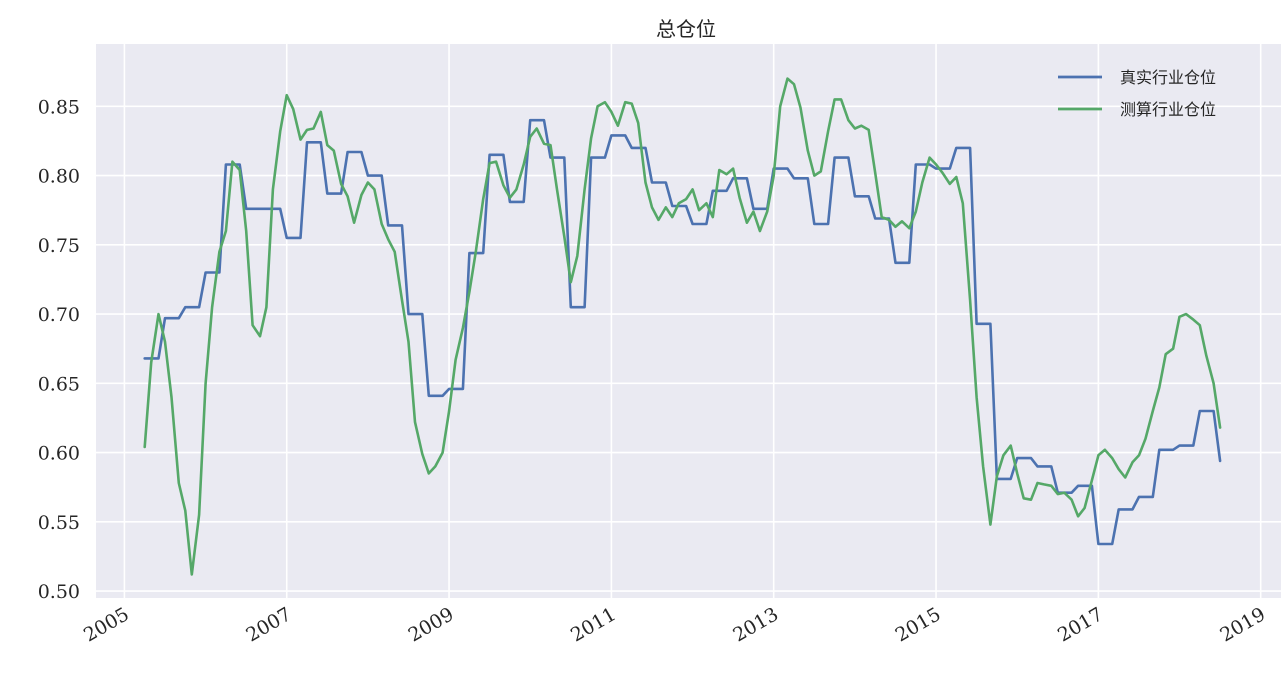 Image resolution: width=1287 pixels, height=678 pixels. I want to click on x-tick-label: 2007, so click(268, 624).